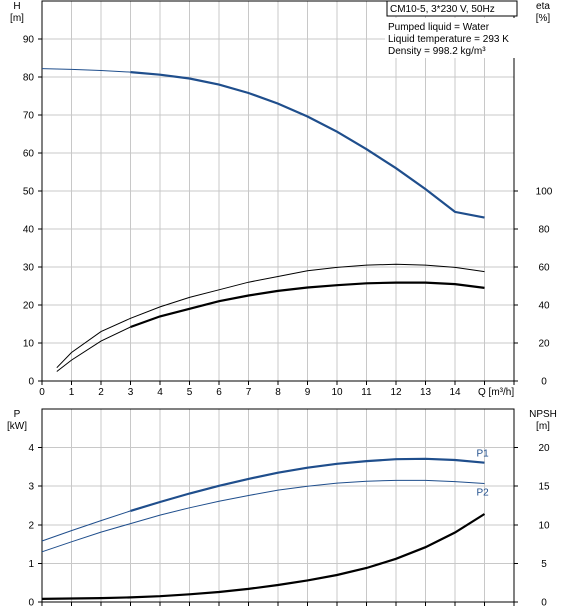 This screenshot has width=574, height=611. I want to click on chart-title: CM10-5, 3*230 V, 50Hz, so click(442, 9).